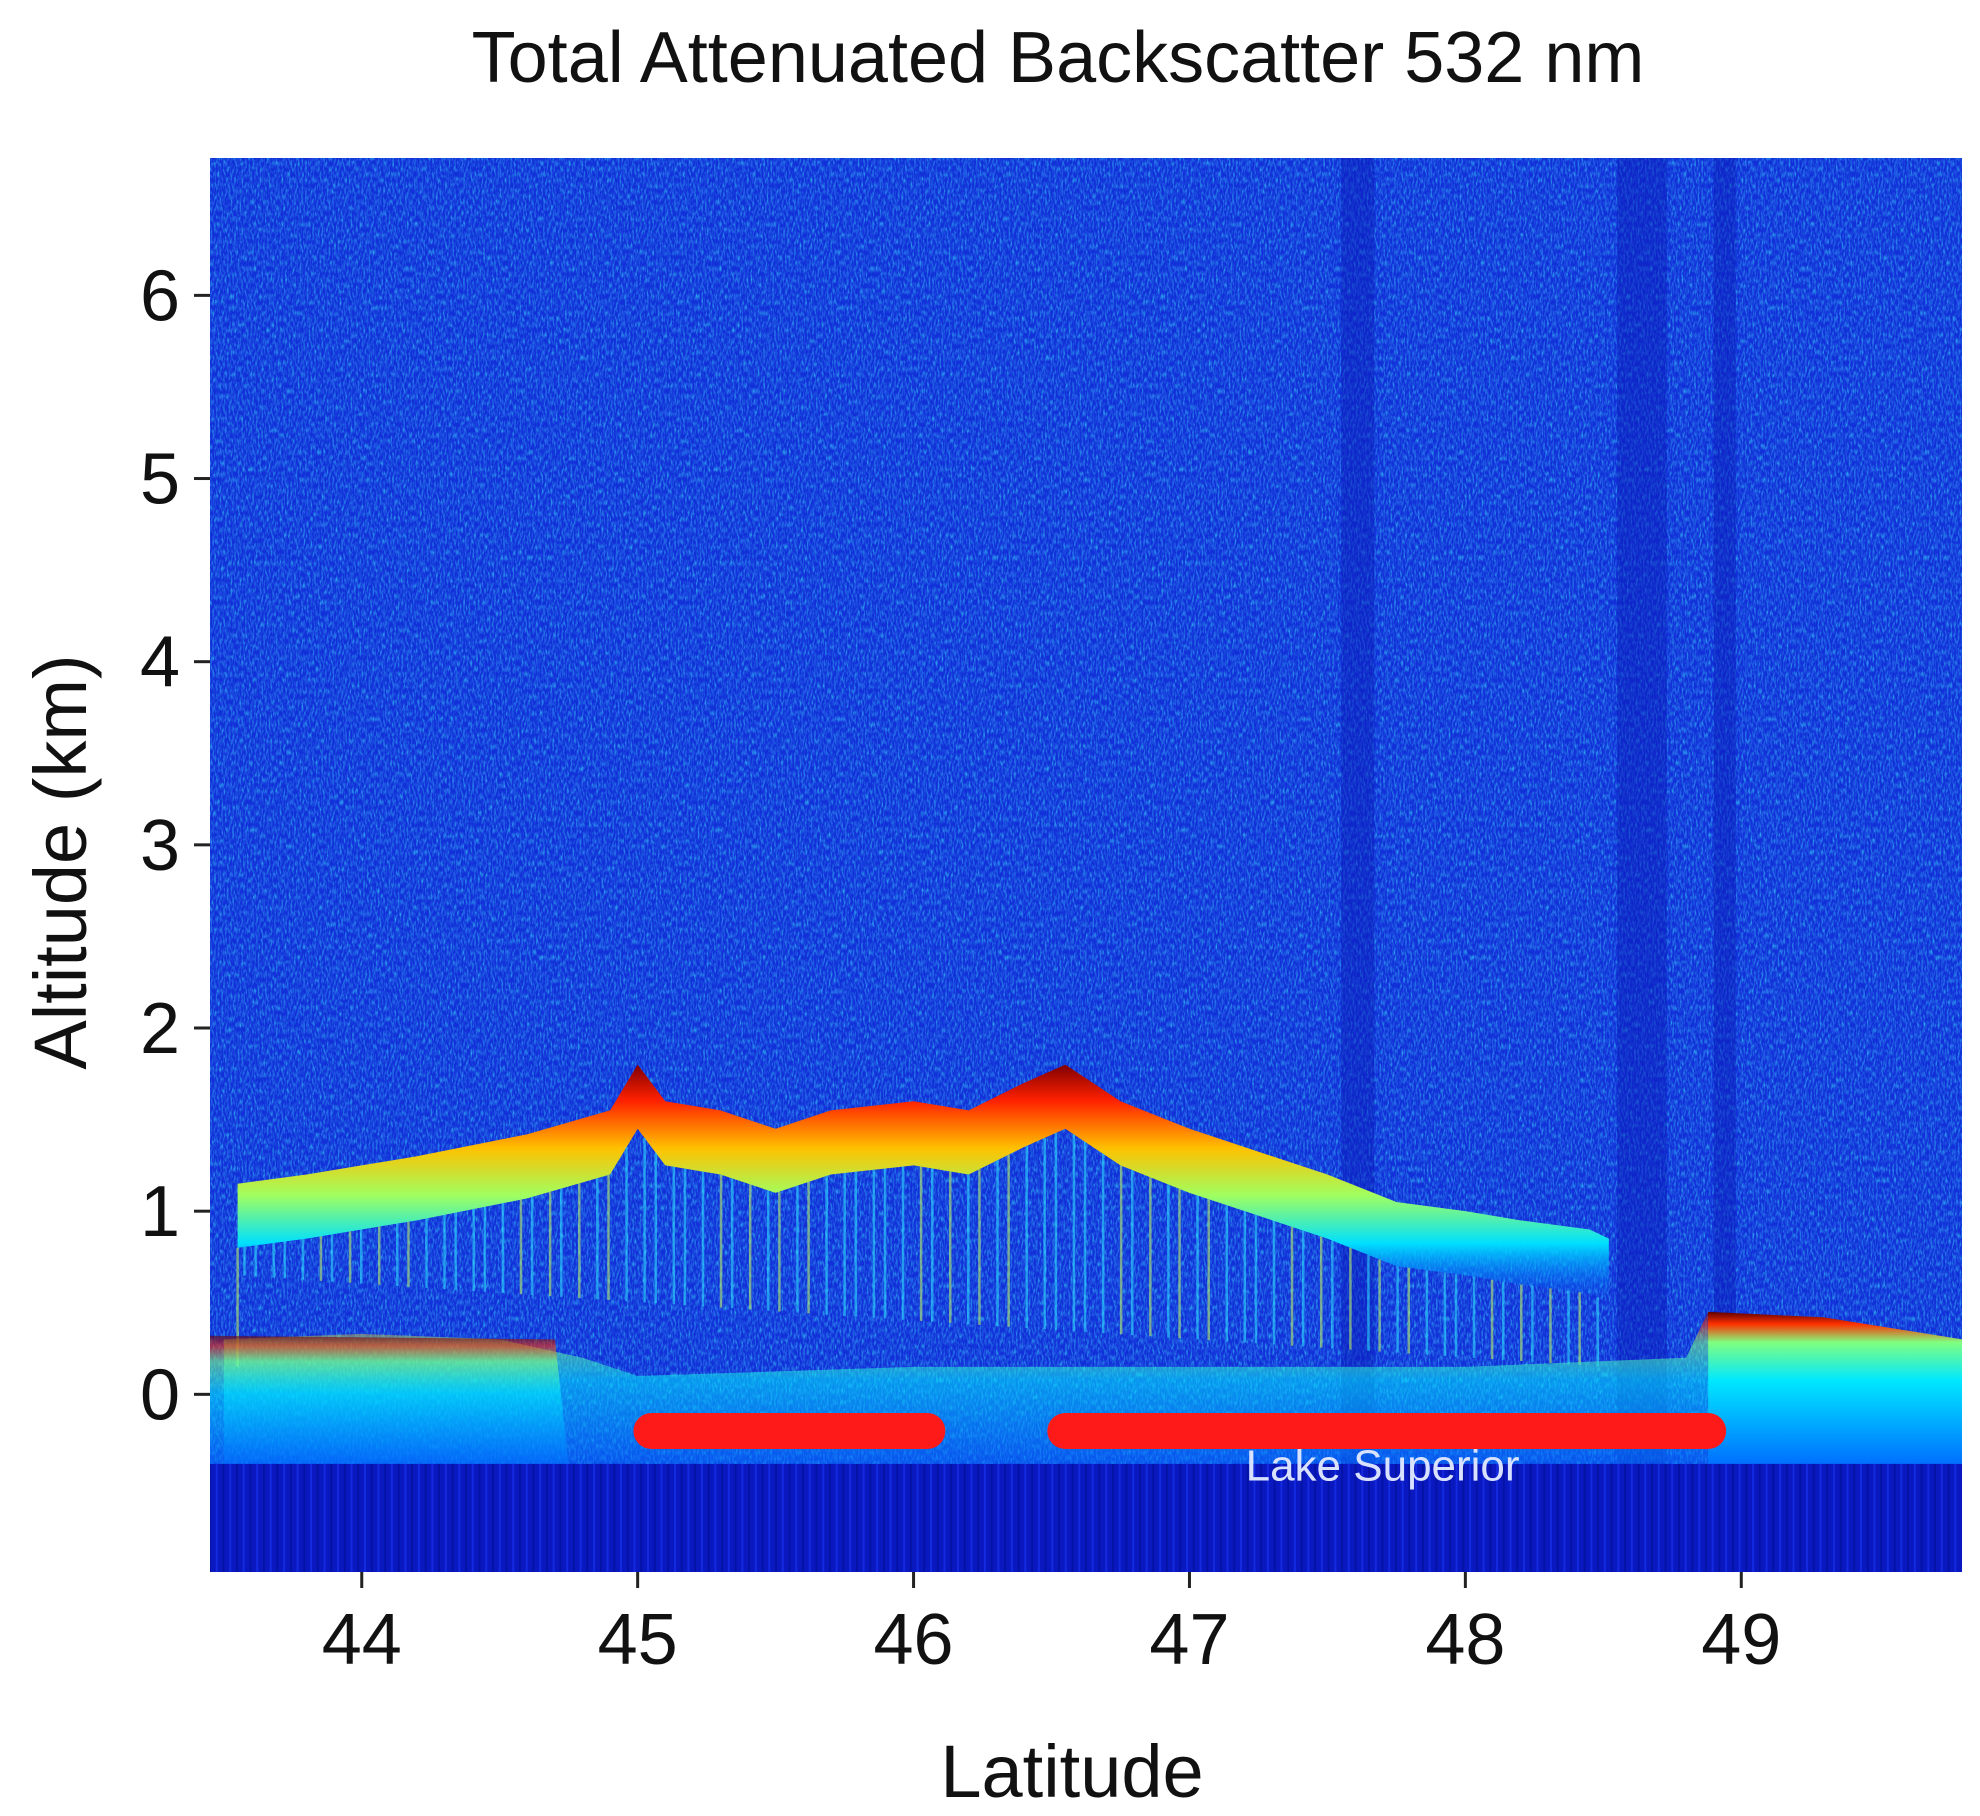 This screenshot has width=1980, height=1816. What do you see at coordinates (160, 296) in the screenshot?
I see `y-tick-label: 6` at bounding box center [160, 296].